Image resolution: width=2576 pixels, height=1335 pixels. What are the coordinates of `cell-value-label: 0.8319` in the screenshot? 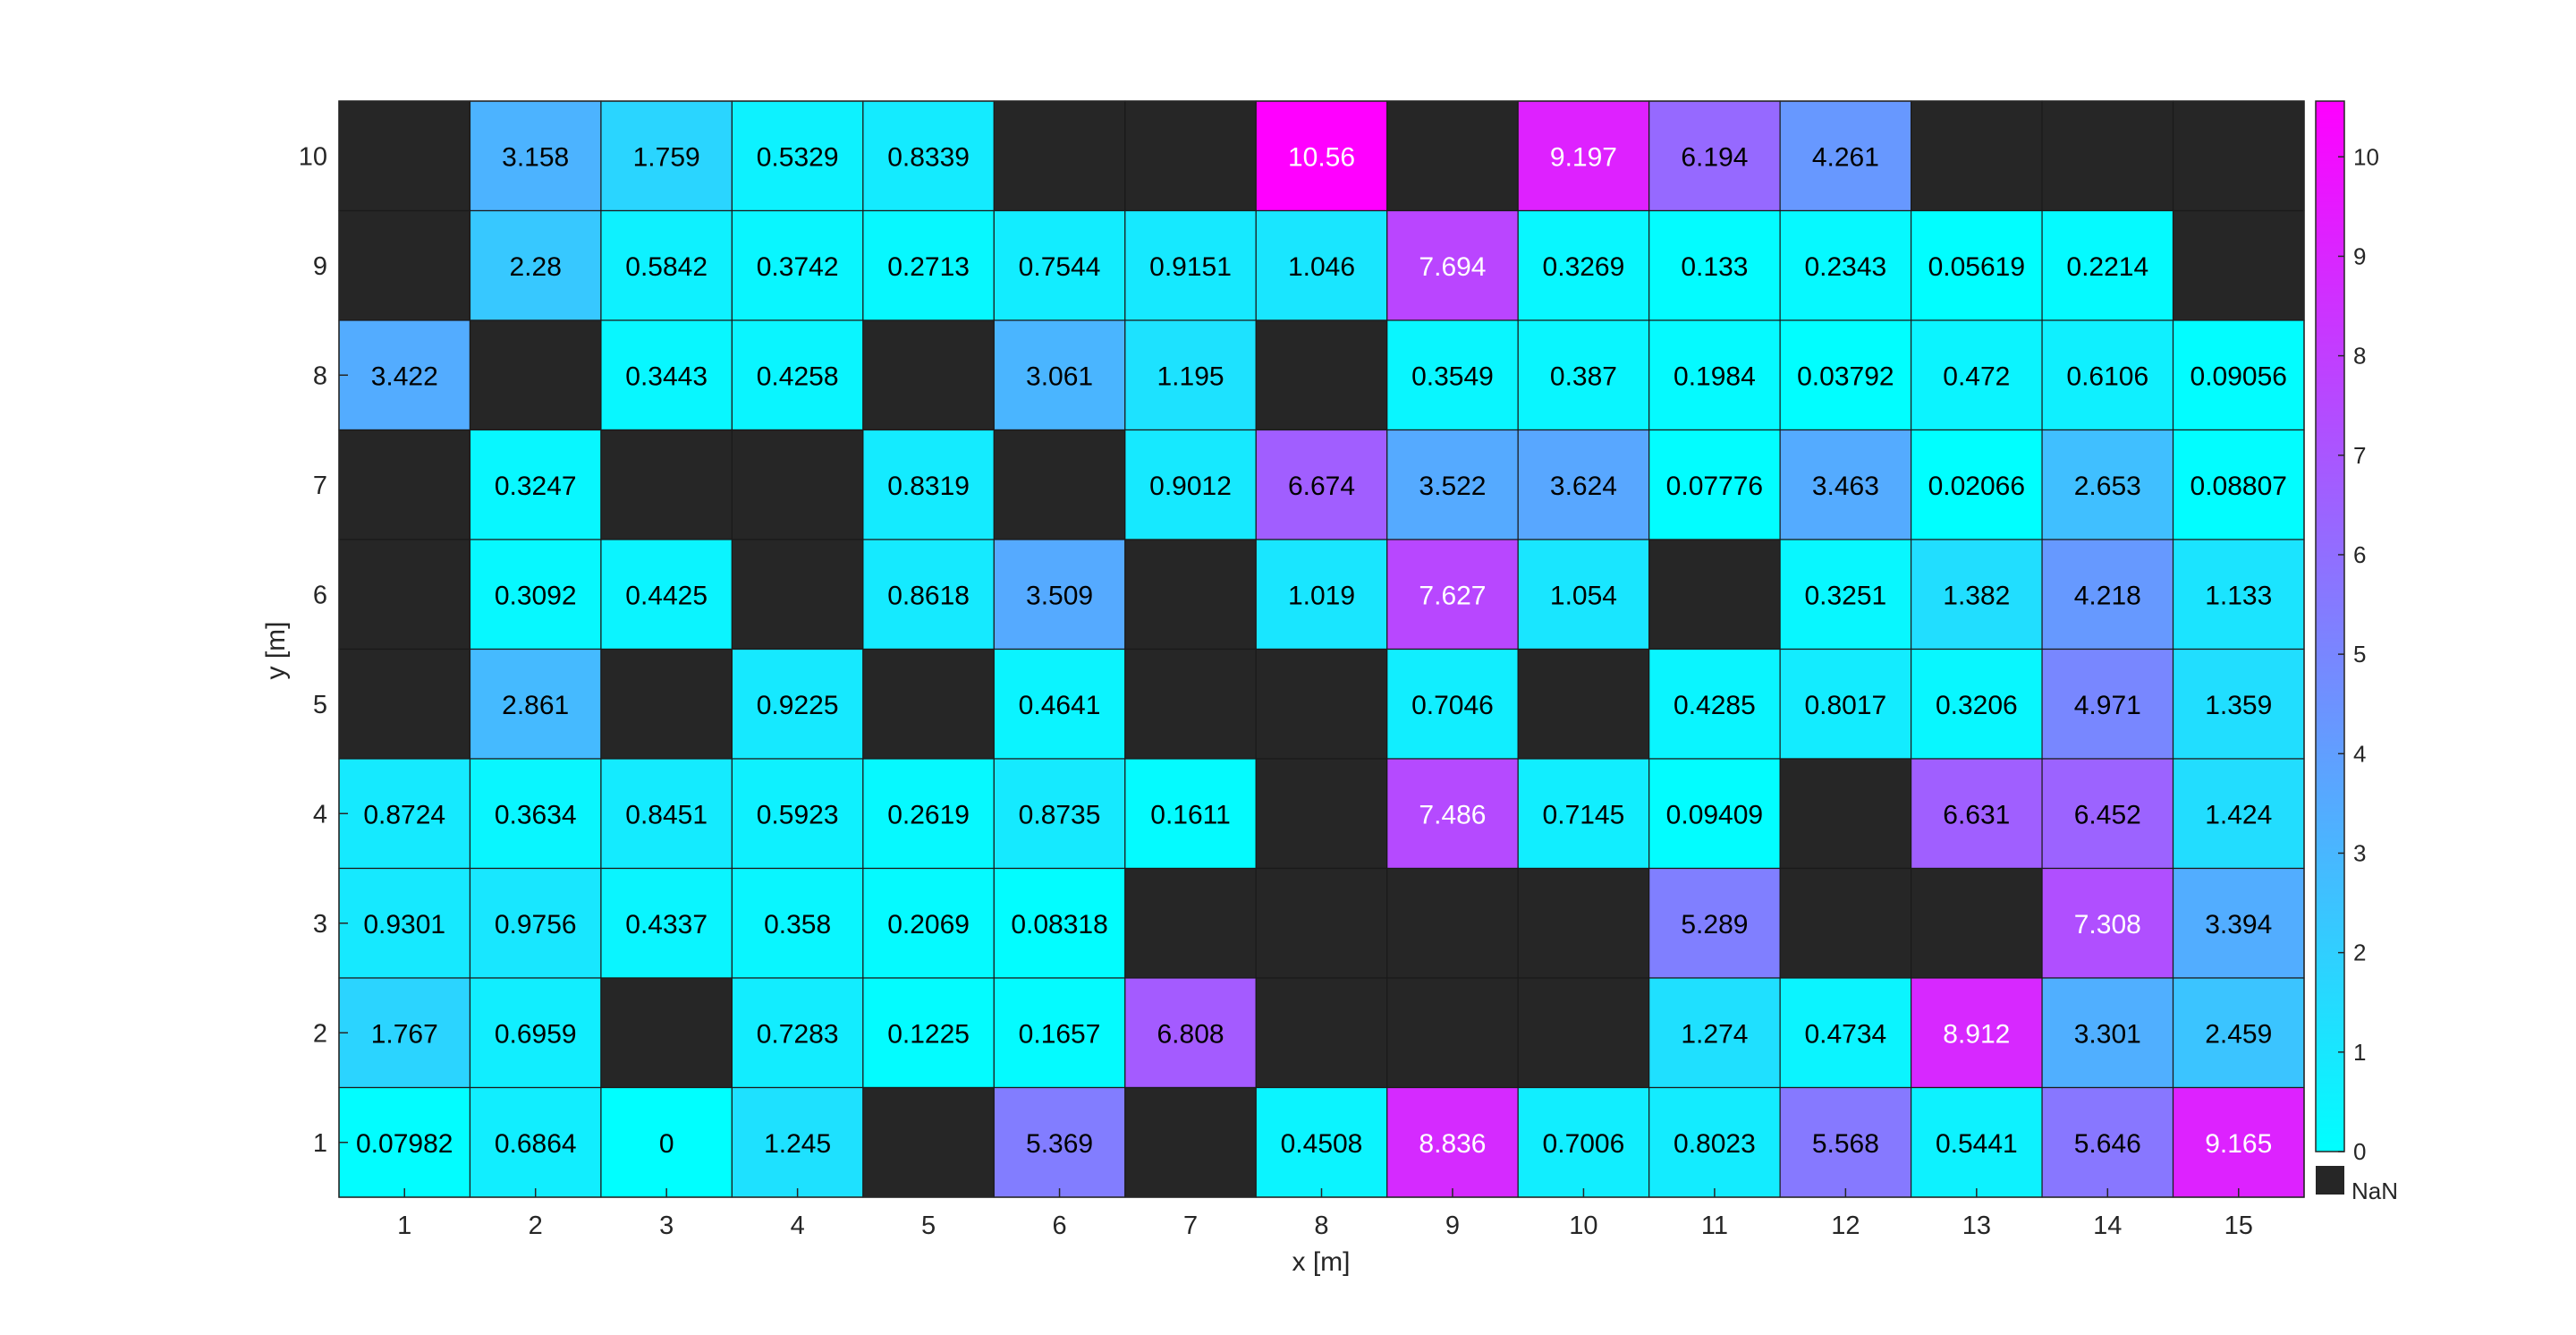 It's located at (928, 486).